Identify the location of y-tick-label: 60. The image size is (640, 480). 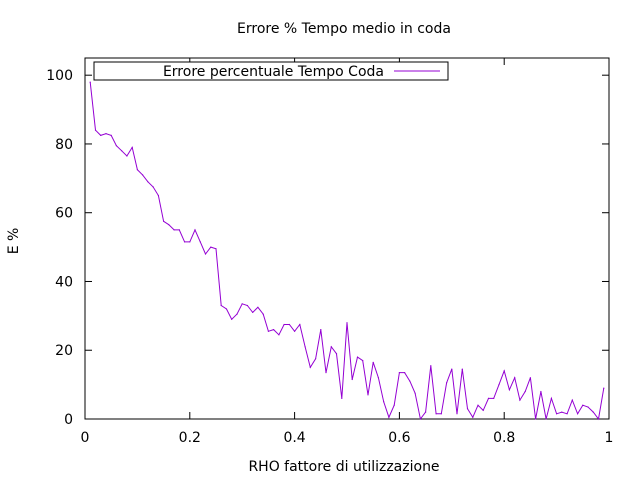
(64, 214).